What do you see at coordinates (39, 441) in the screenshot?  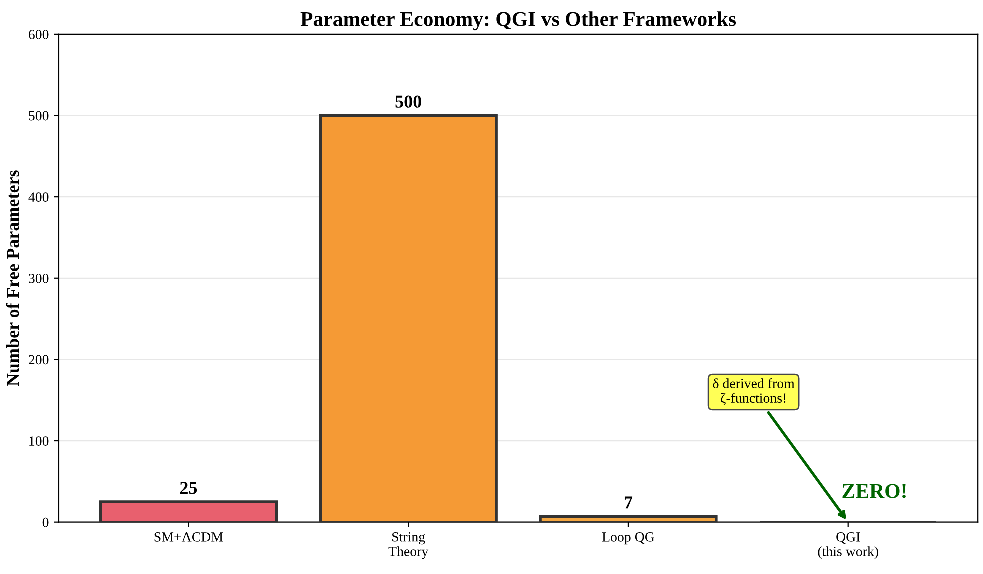 I see `y-tick-label: 100` at bounding box center [39, 441].